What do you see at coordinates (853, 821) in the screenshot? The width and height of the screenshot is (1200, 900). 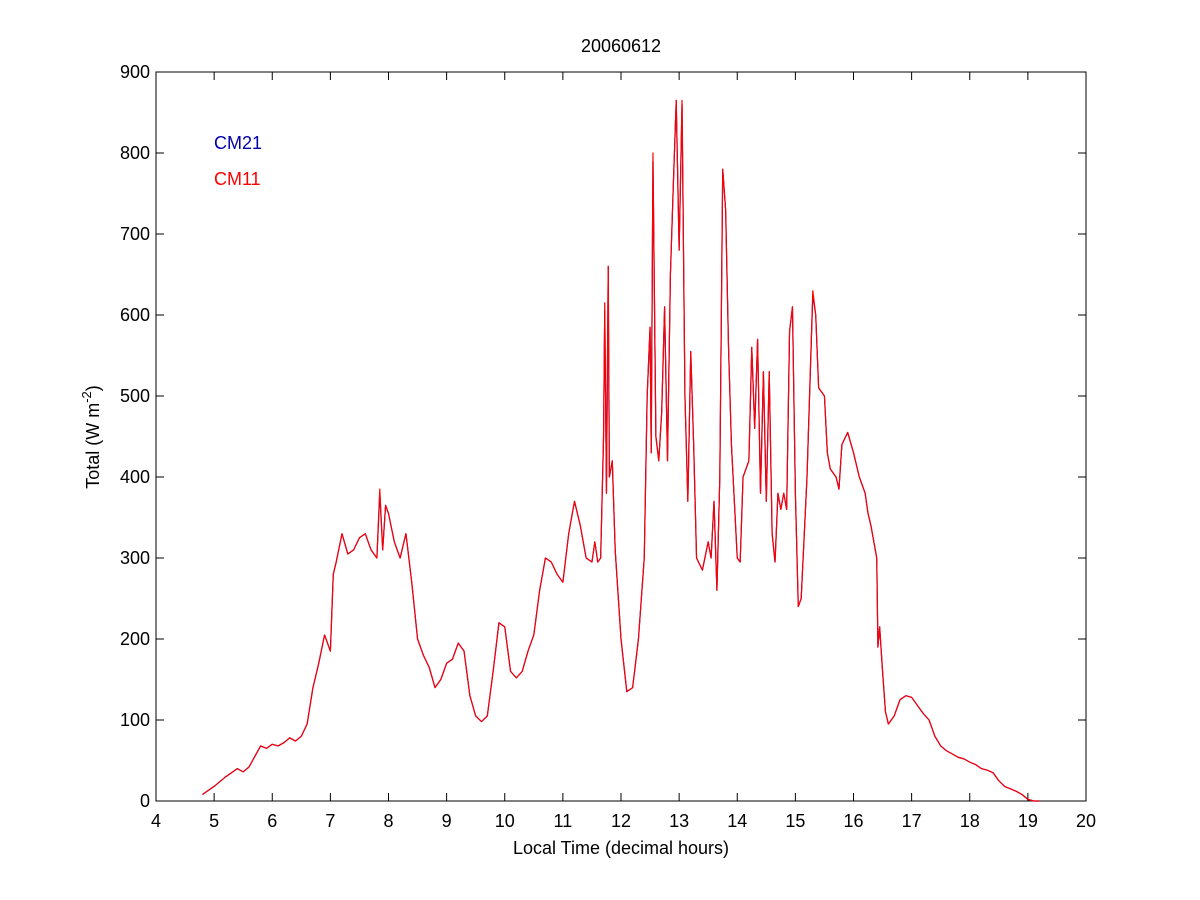 I see `x-tick-label: 16` at bounding box center [853, 821].